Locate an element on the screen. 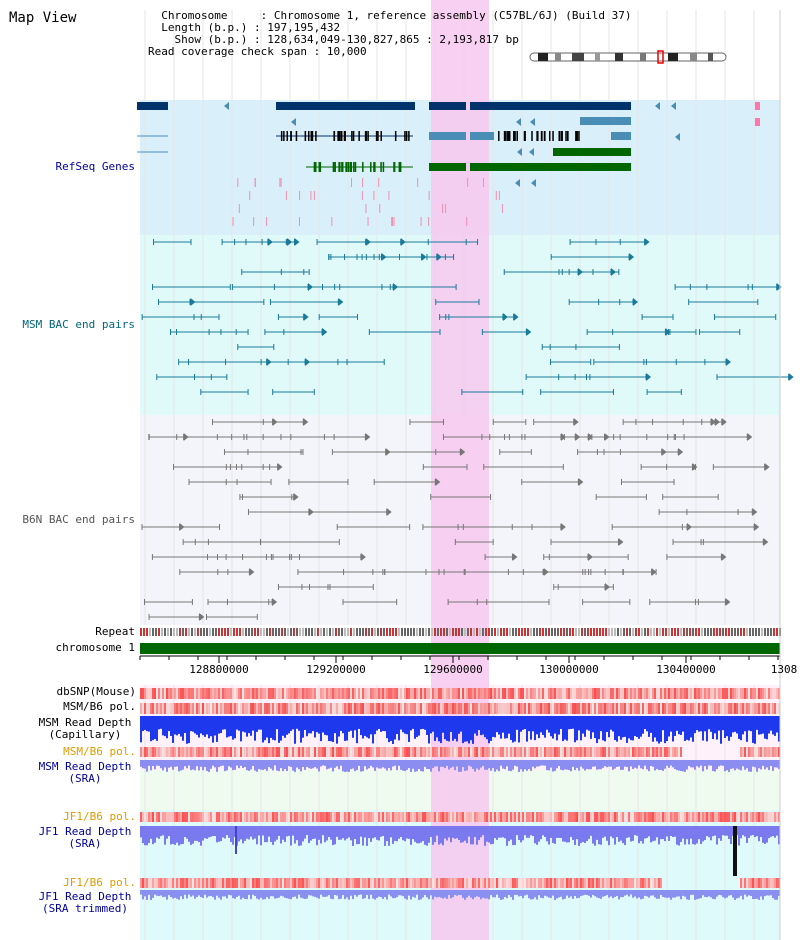  track-label-b6n-bac: B6N BAC end pairs is located at coordinates (78, 519).